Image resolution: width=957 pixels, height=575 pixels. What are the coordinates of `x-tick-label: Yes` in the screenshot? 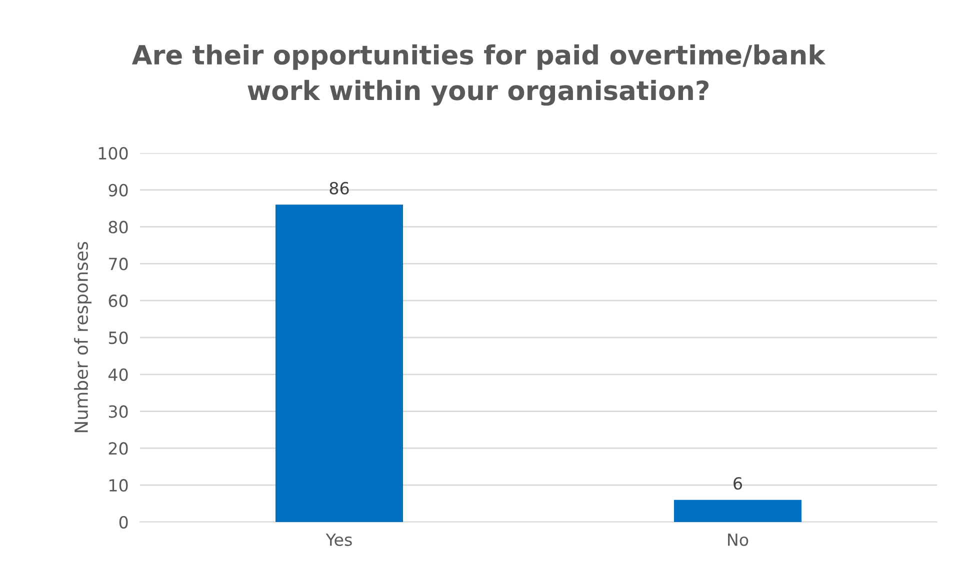 It's located at (339, 540).